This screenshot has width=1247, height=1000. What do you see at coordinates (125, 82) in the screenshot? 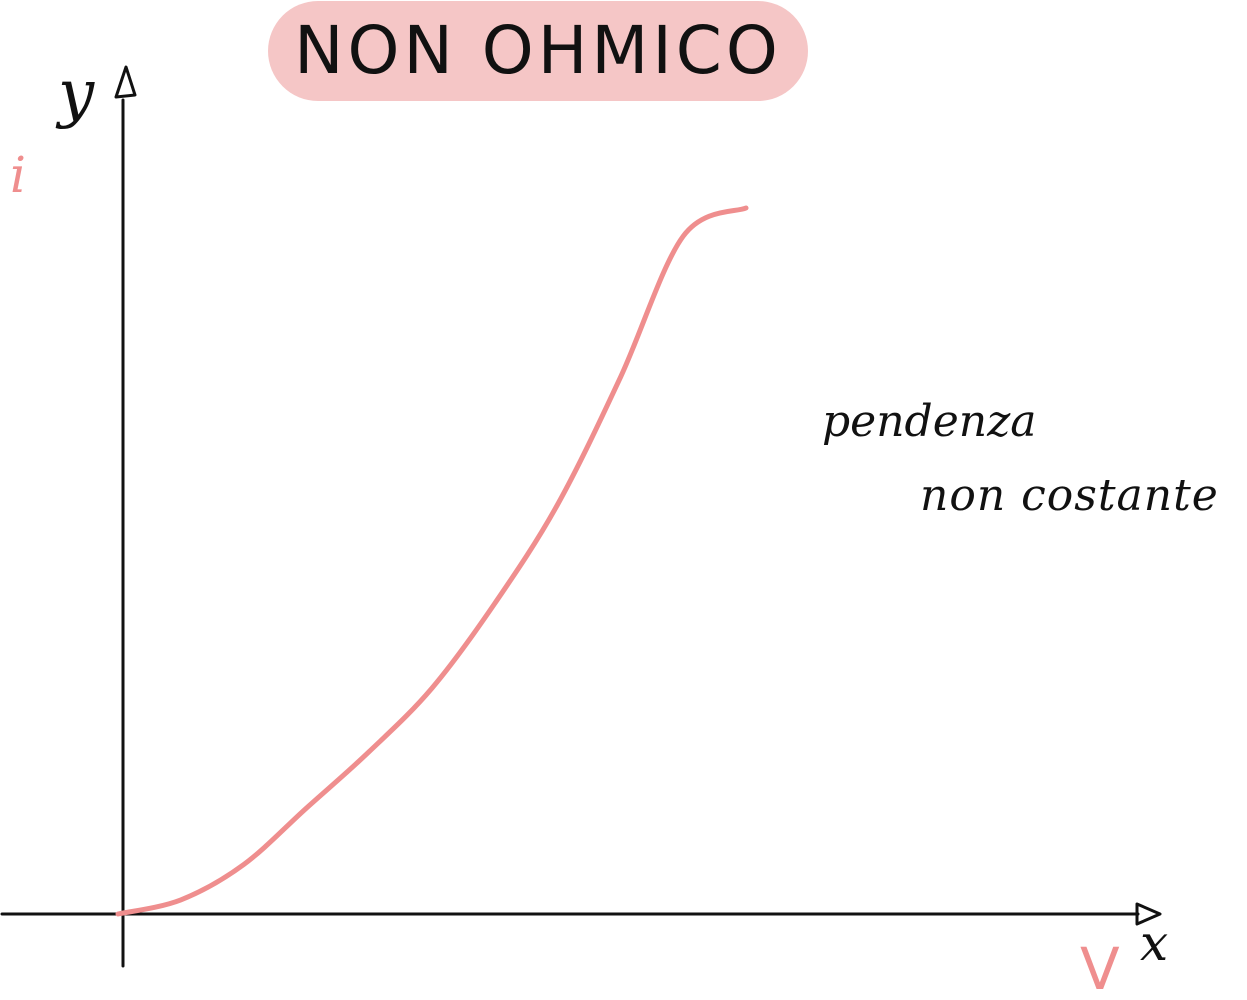
I see `y-axis-arrowhead` at bounding box center [125, 82].